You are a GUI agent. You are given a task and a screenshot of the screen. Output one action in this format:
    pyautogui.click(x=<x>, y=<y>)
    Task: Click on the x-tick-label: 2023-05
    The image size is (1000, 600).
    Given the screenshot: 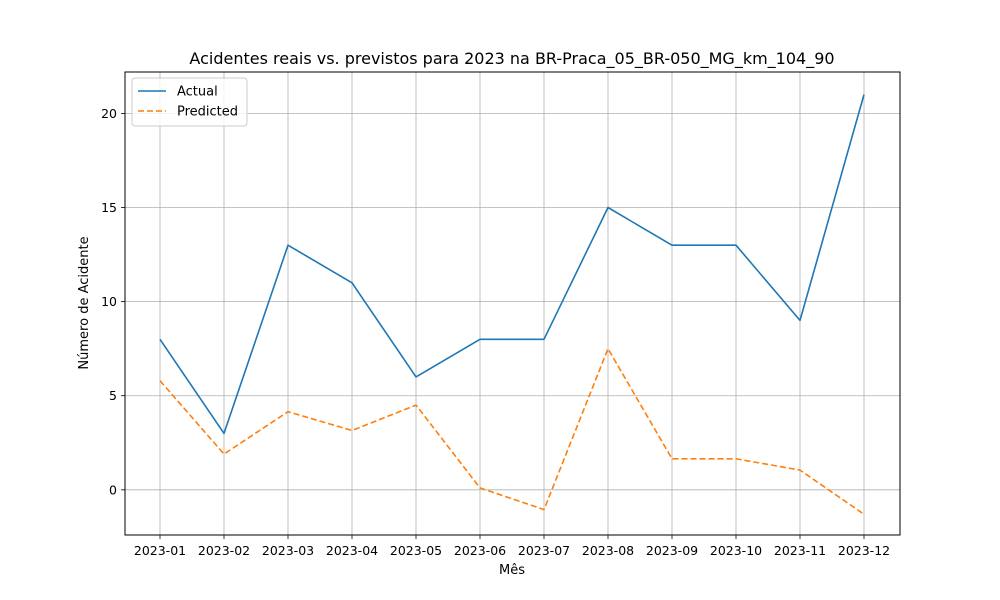 What is the action you would take?
    pyautogui.click(x=416, y=550)
    